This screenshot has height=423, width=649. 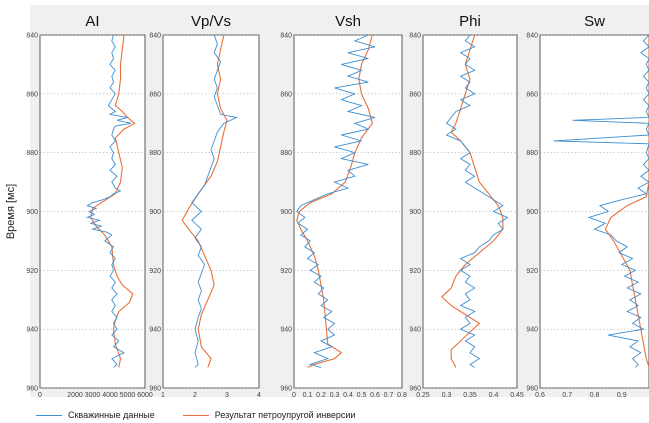 What do you see at coordinates (227, 395) in the screenshot?
I see `x-tick-label: 3` at bounding box center [227, 395].